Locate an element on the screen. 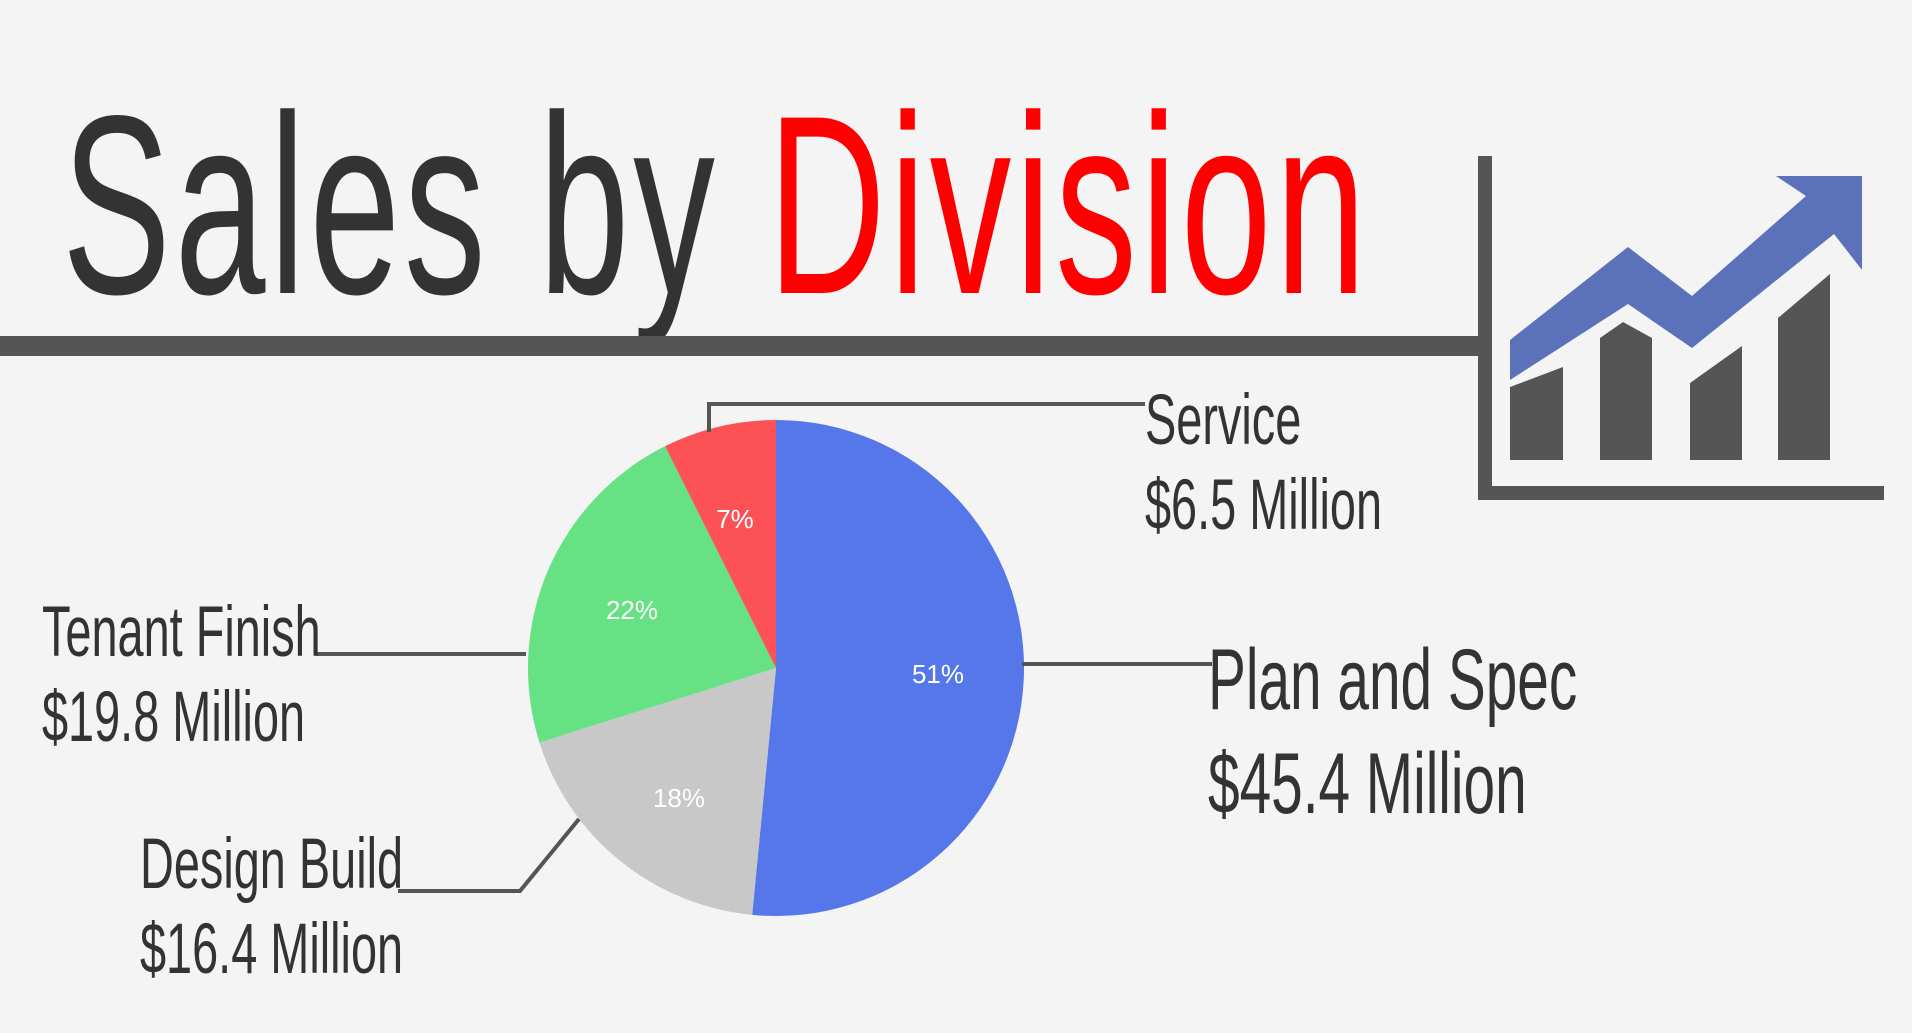 Image resolution: width=1912 pixels, height=1033 pixels. icon-axis-vertical is located at coordinates (1485, 328).